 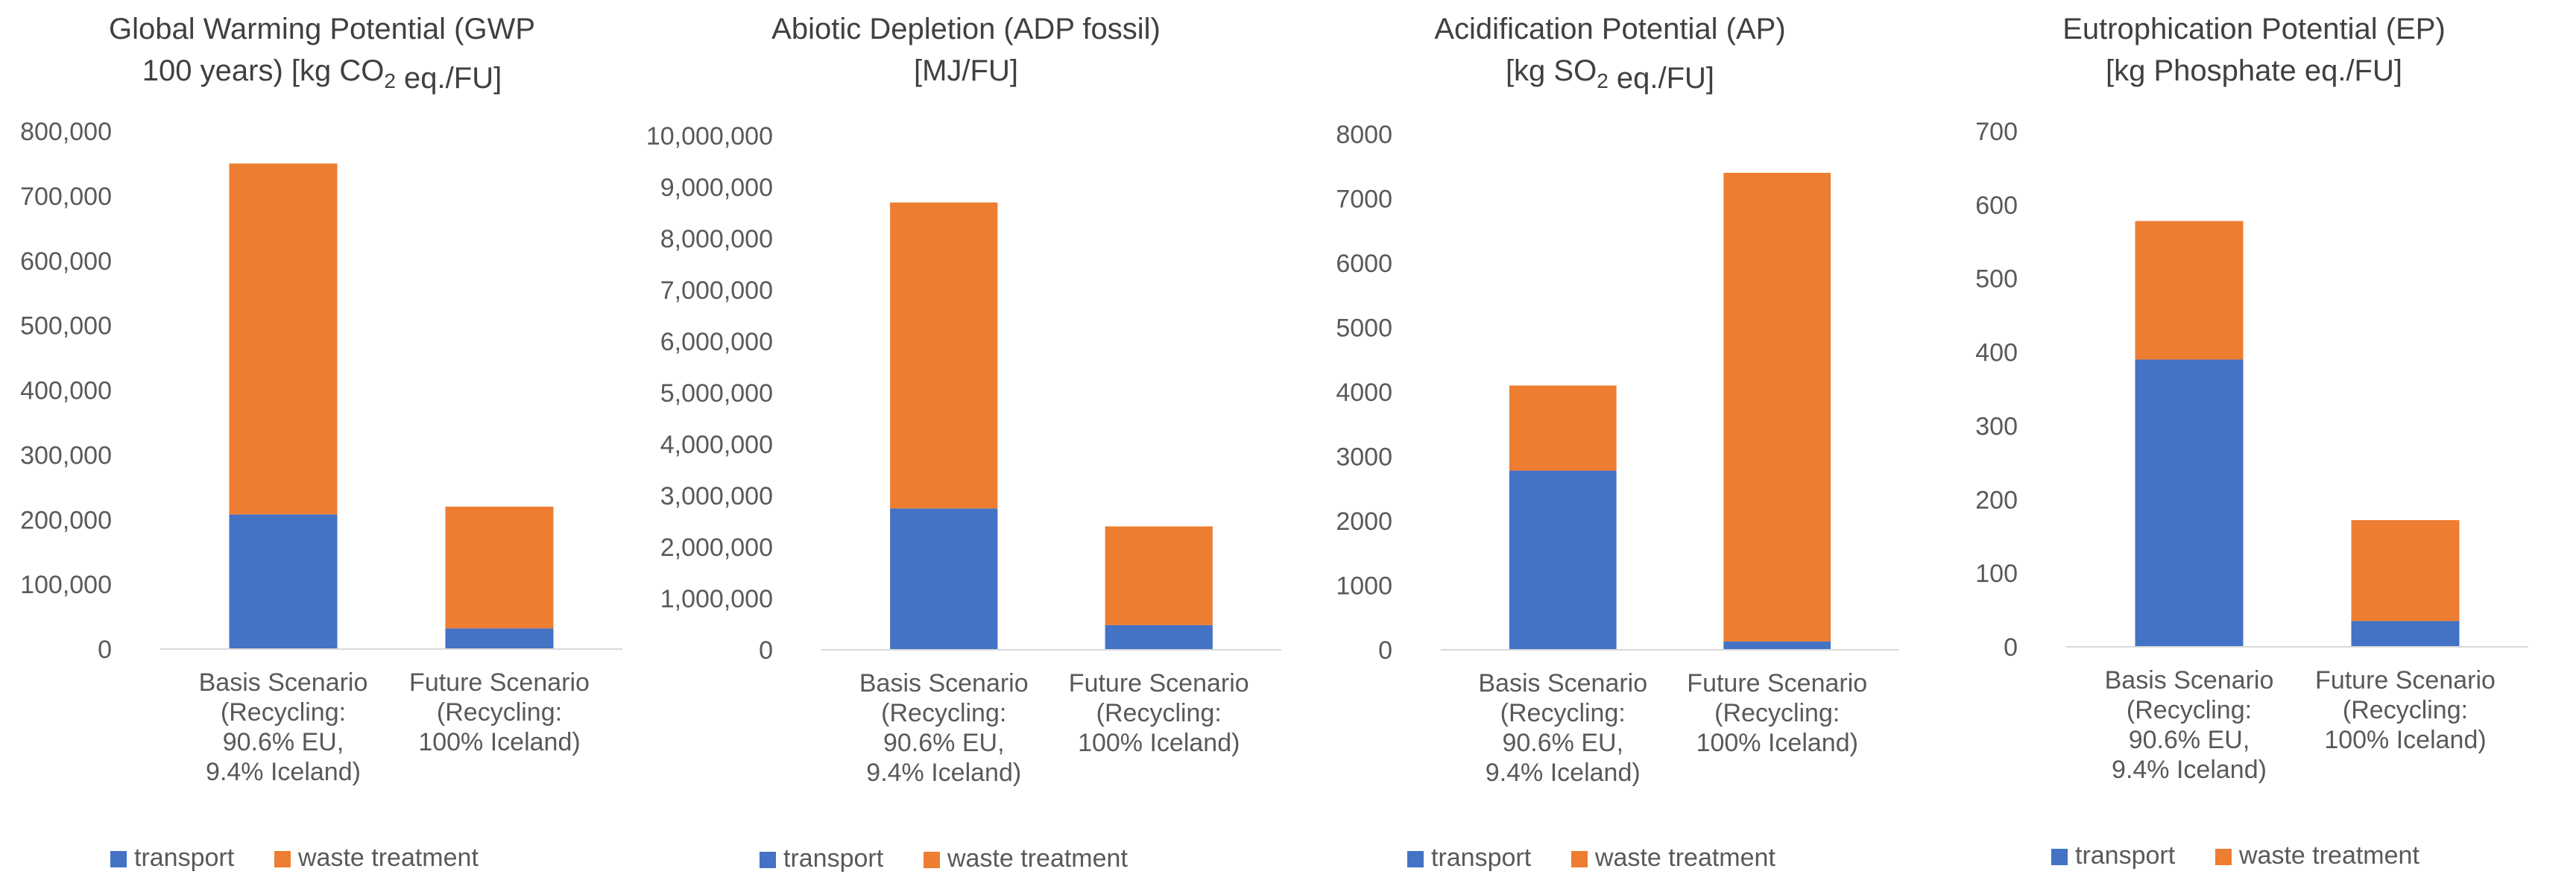 I want to click on y-tick-label: 7000, so click(x=1364, y=200).